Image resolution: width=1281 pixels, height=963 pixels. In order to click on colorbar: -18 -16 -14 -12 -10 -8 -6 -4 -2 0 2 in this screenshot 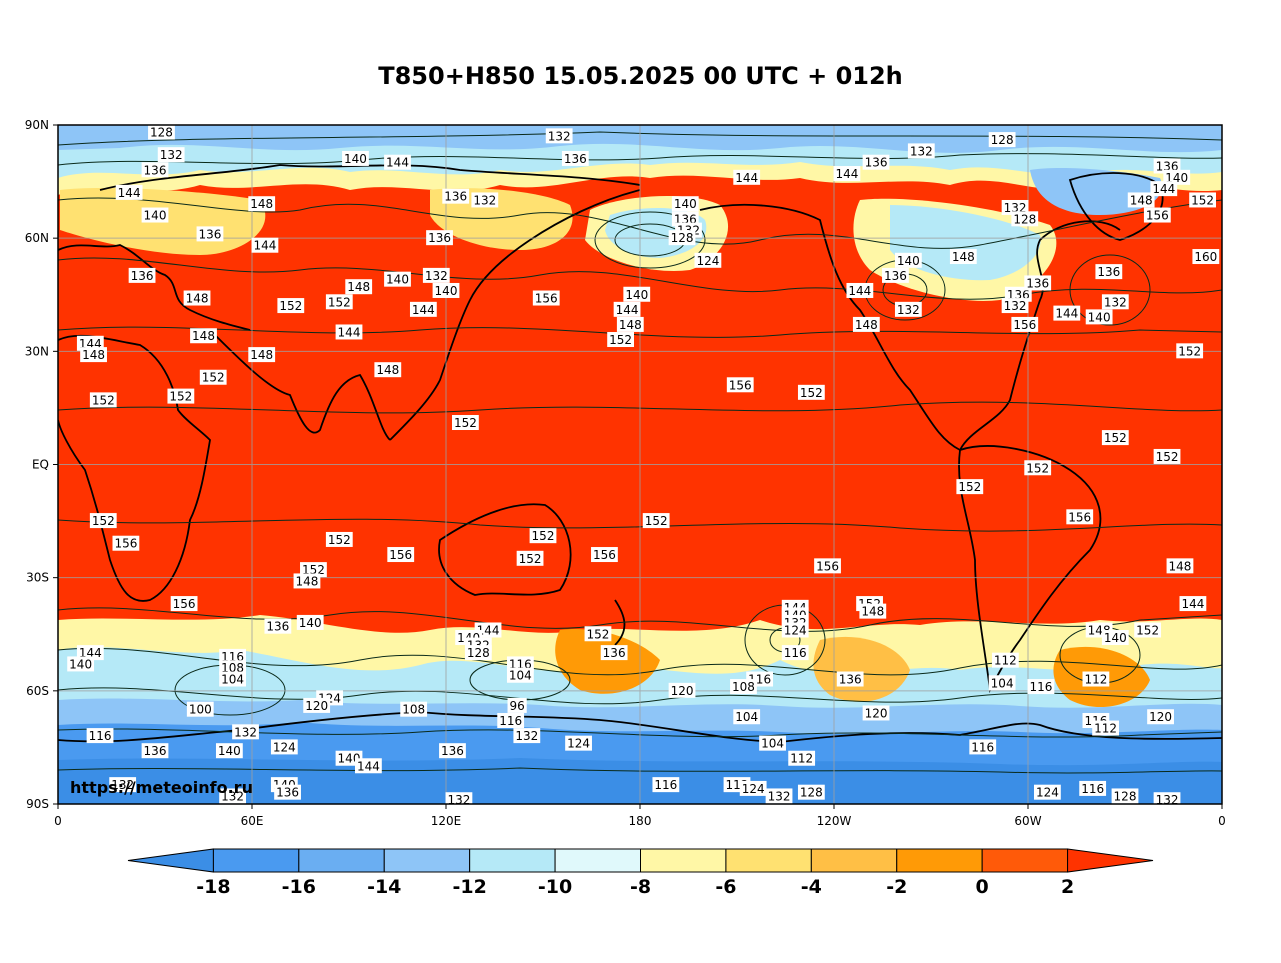, I will do `click(640, 873)`.